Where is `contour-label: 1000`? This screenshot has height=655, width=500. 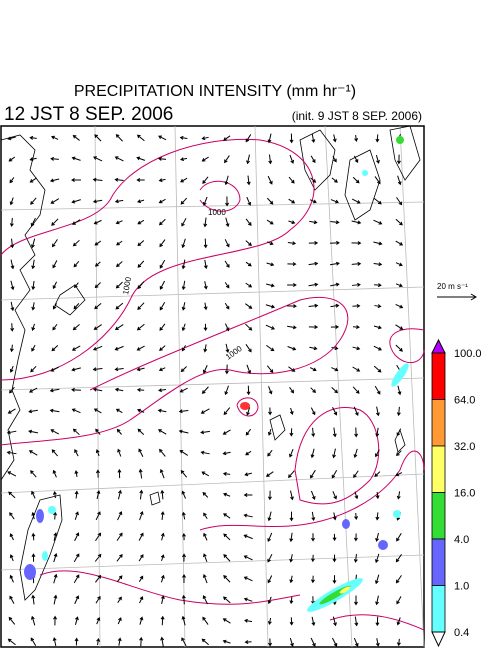 contour-label: 1000 is located at coordinates (217, 212).